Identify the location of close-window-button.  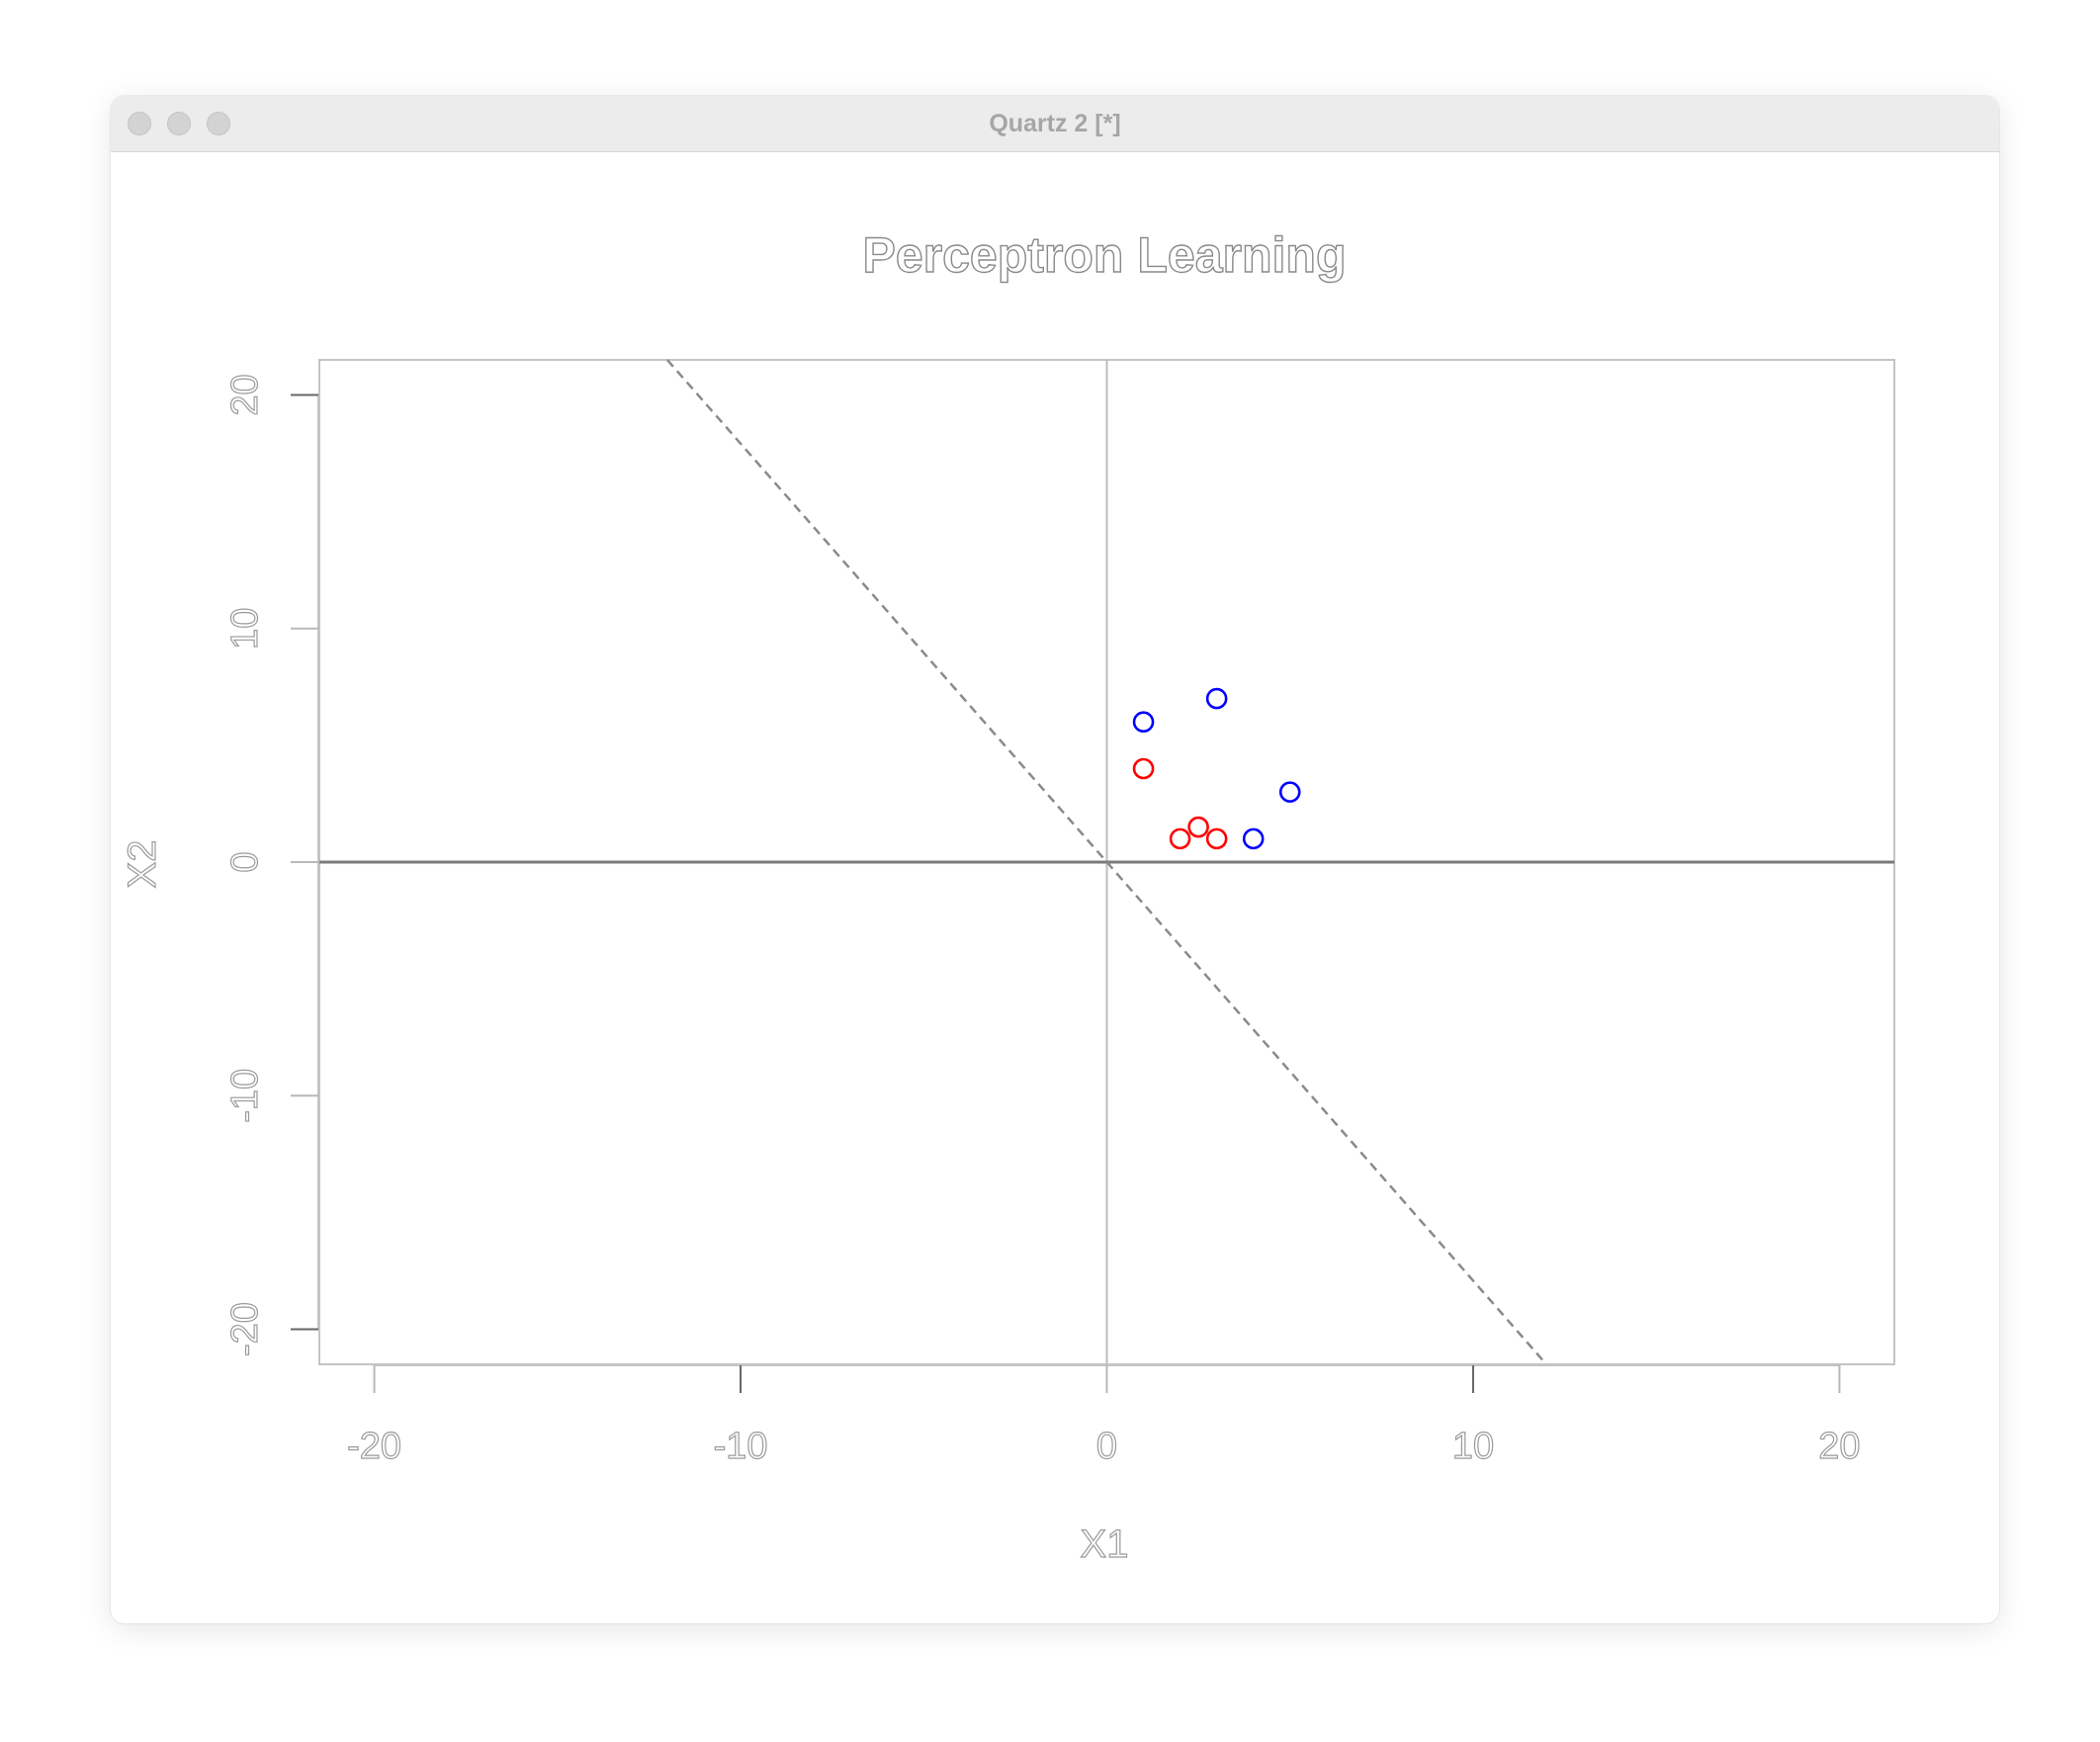
(139, 123).